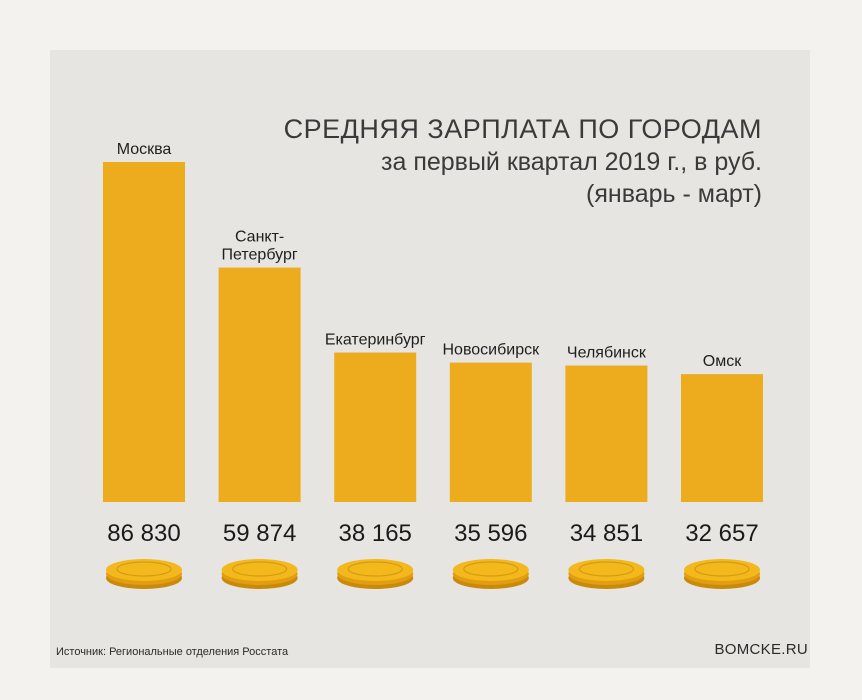 The width and height of the screenshot is (862, 700). Describe the element at coordinates (606, 533) in the screenshot. I see `value-label: 34 851` at that location.